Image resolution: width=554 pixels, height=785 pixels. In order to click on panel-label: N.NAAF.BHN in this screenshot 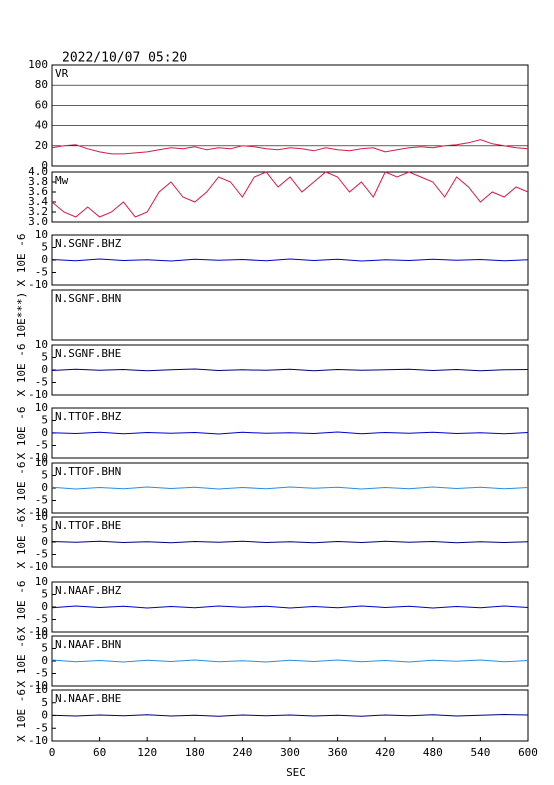, I will do `click(88, 644)`.